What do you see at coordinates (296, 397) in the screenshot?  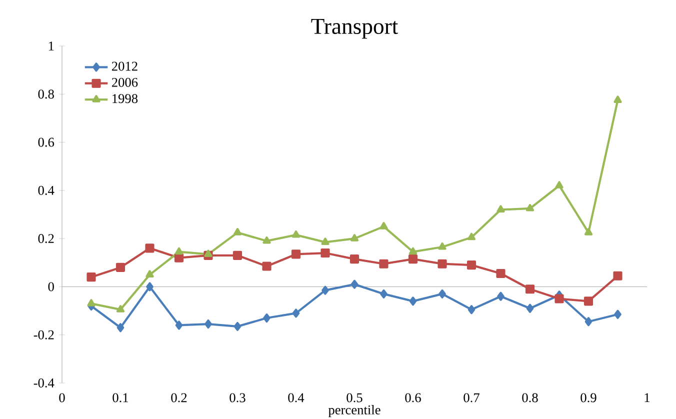 I see `x-tick-label: 0.4` at bounding box center [296, 397].